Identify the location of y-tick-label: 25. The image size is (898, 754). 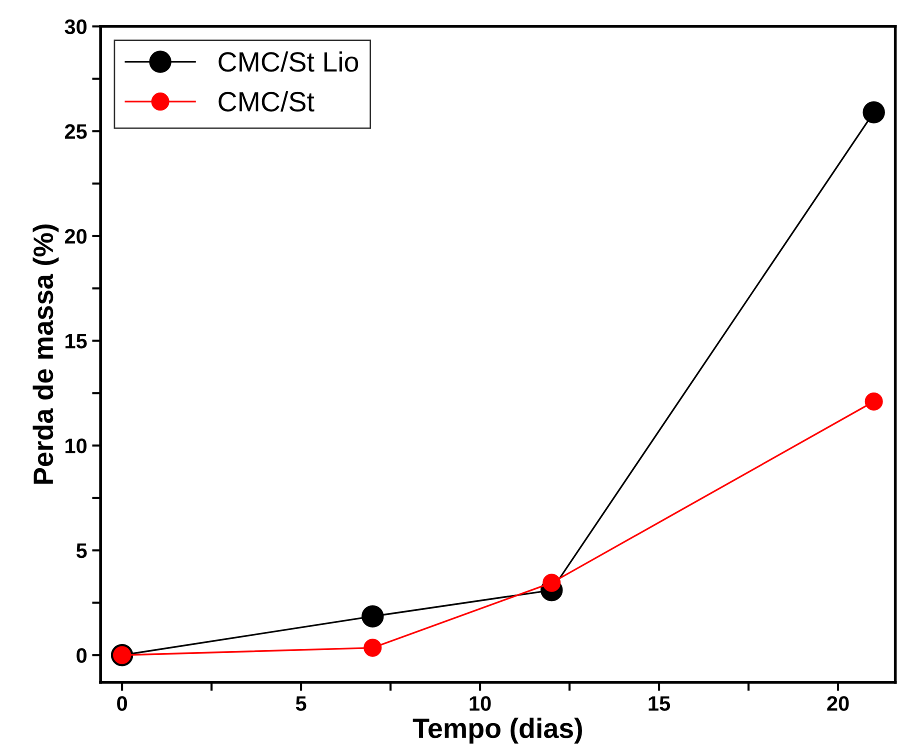
(75, 131).